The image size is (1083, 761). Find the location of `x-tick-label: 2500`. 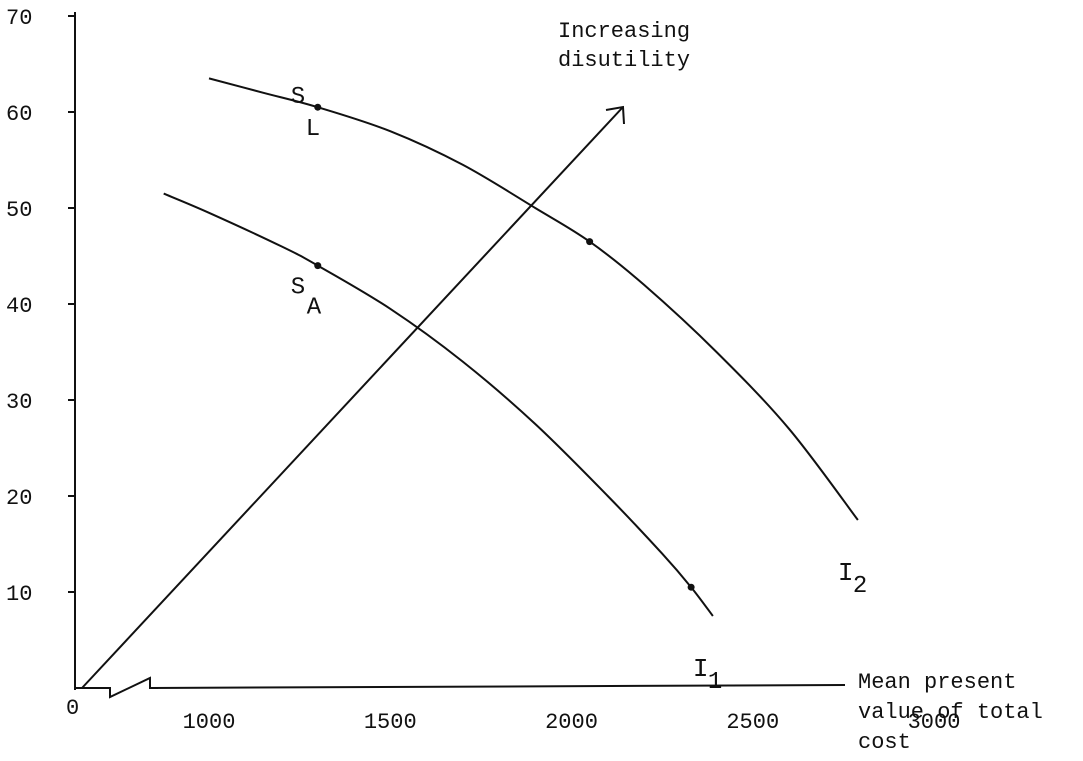

x-tick-label: 2500 is located at coordinates (752, 722).